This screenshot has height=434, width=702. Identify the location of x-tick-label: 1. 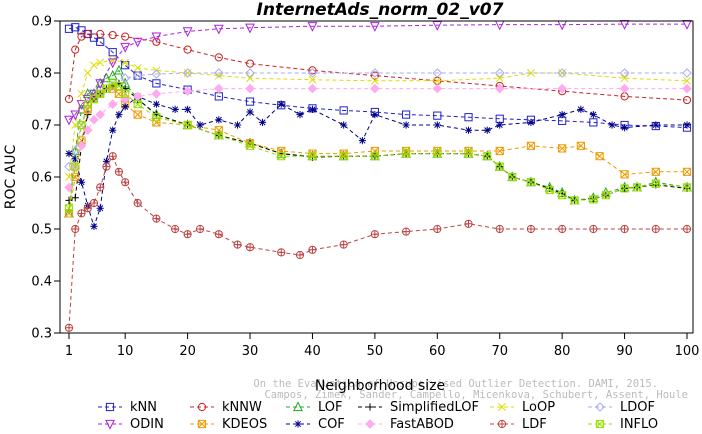
(69, 351).